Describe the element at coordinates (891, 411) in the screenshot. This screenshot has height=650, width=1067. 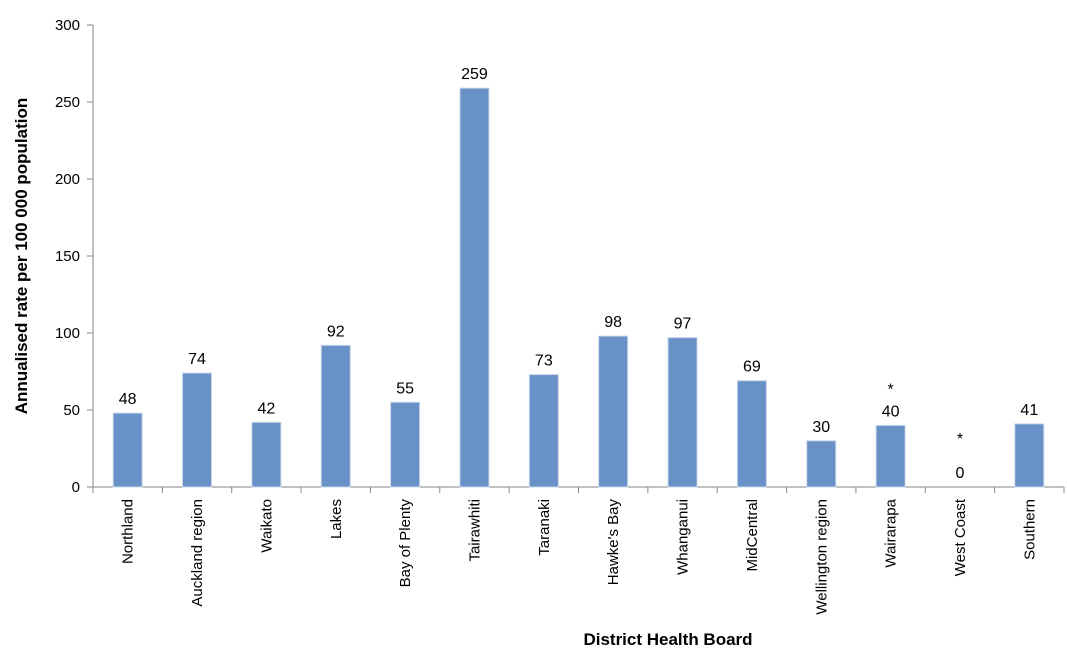
I see `data-label: 40` at that location.